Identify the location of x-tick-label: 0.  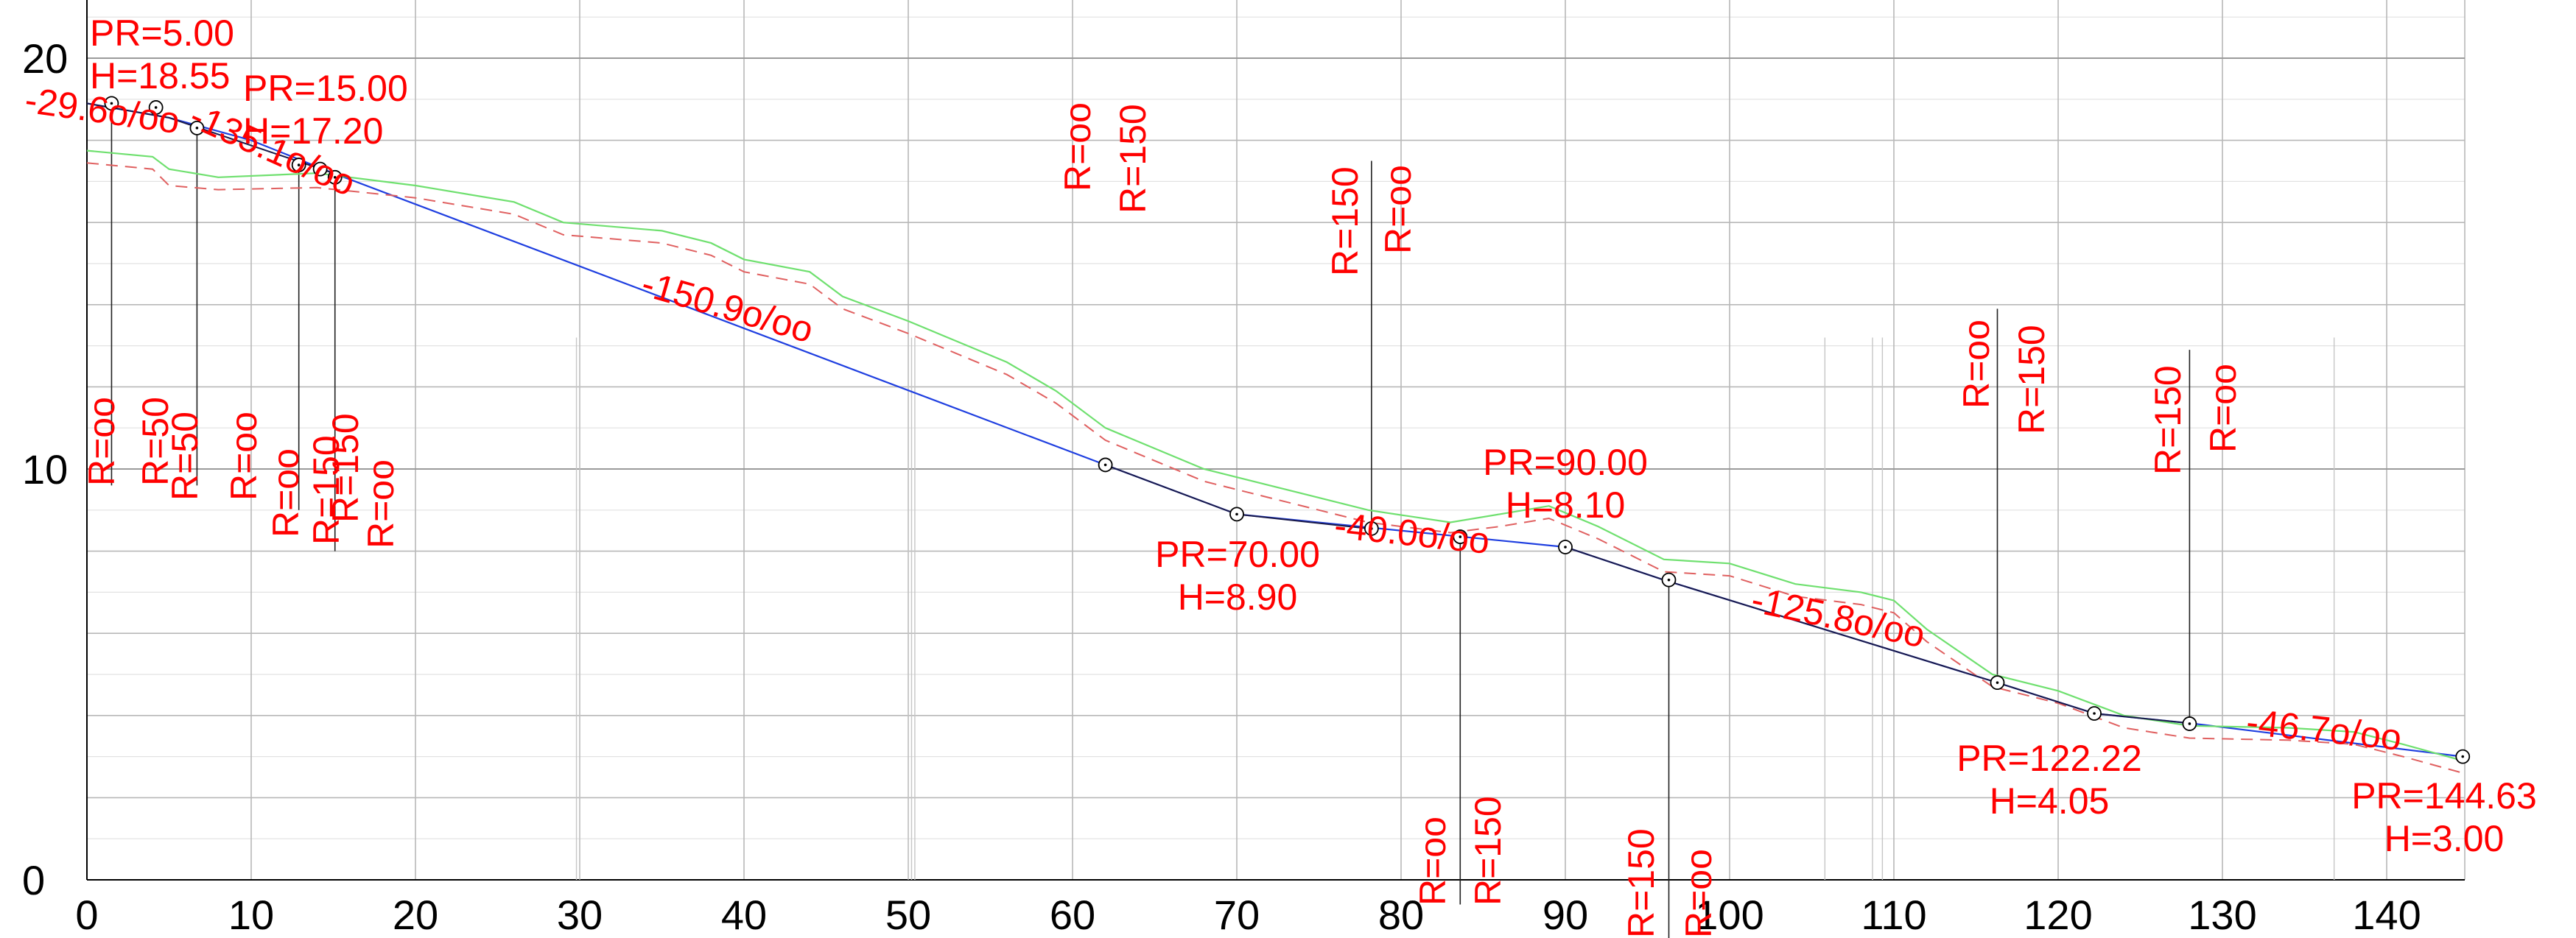
(86, 915).